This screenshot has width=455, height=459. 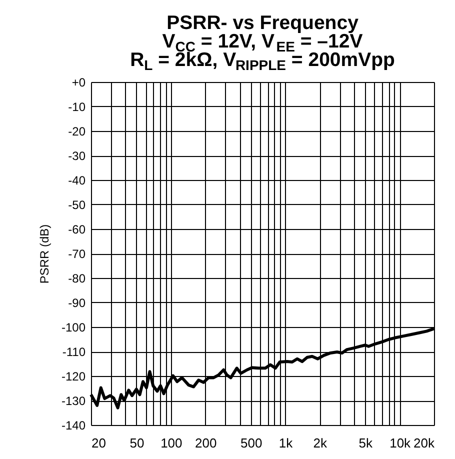 I want to click on y-tick-label: -60, so click(x=77, y=229).